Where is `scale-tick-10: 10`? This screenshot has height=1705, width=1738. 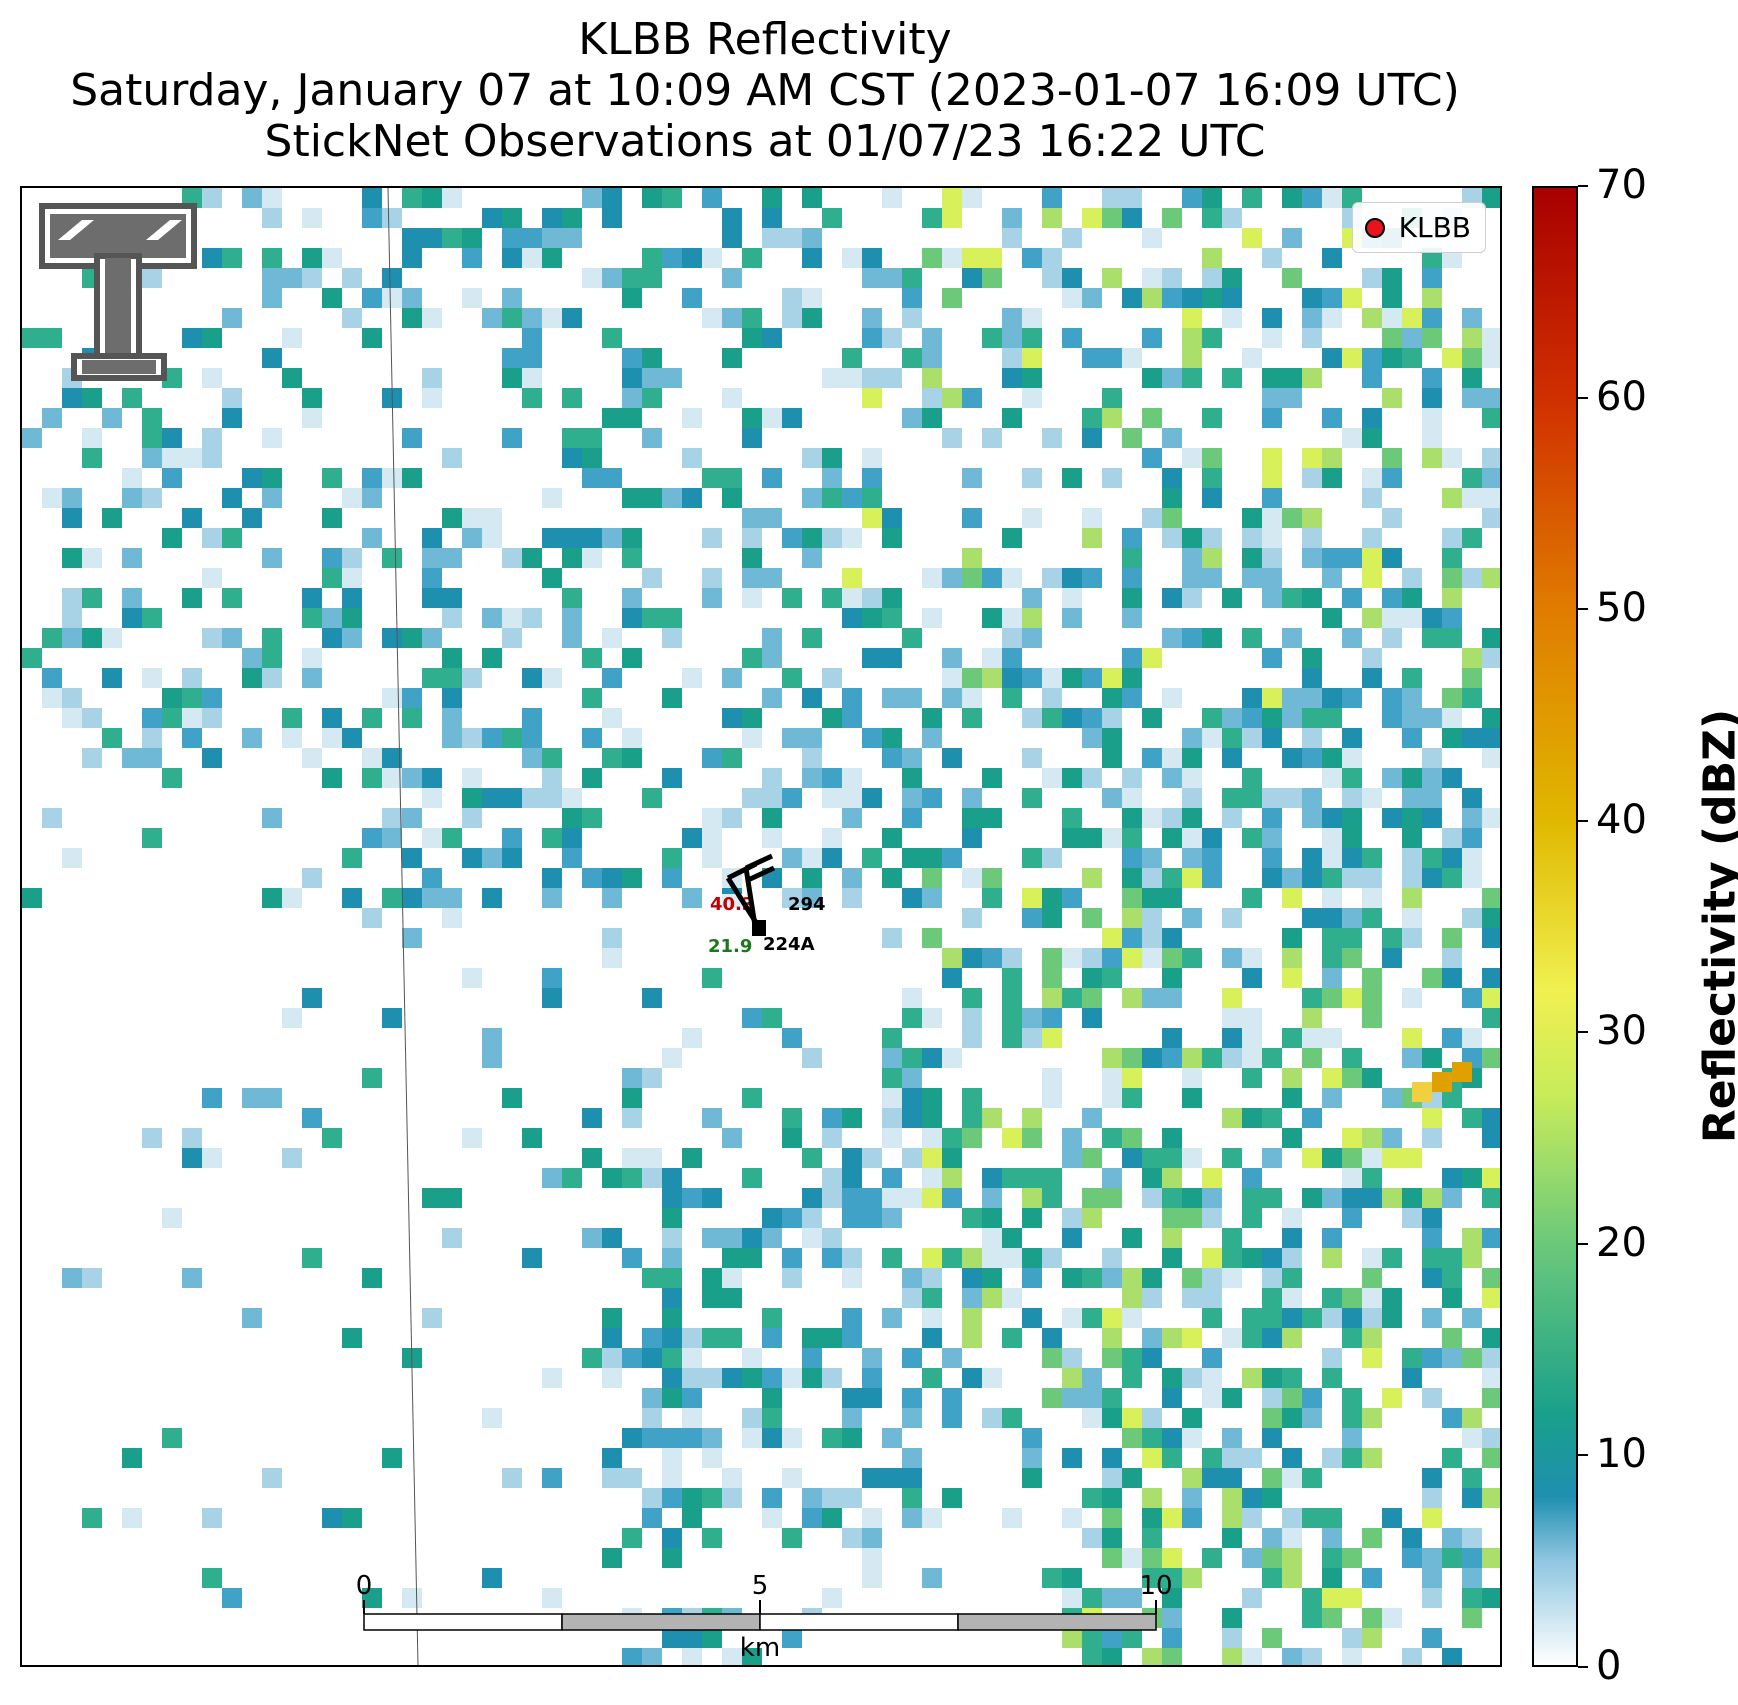 scale-tick-10: 10 is located at coordinates (1155, 1586).